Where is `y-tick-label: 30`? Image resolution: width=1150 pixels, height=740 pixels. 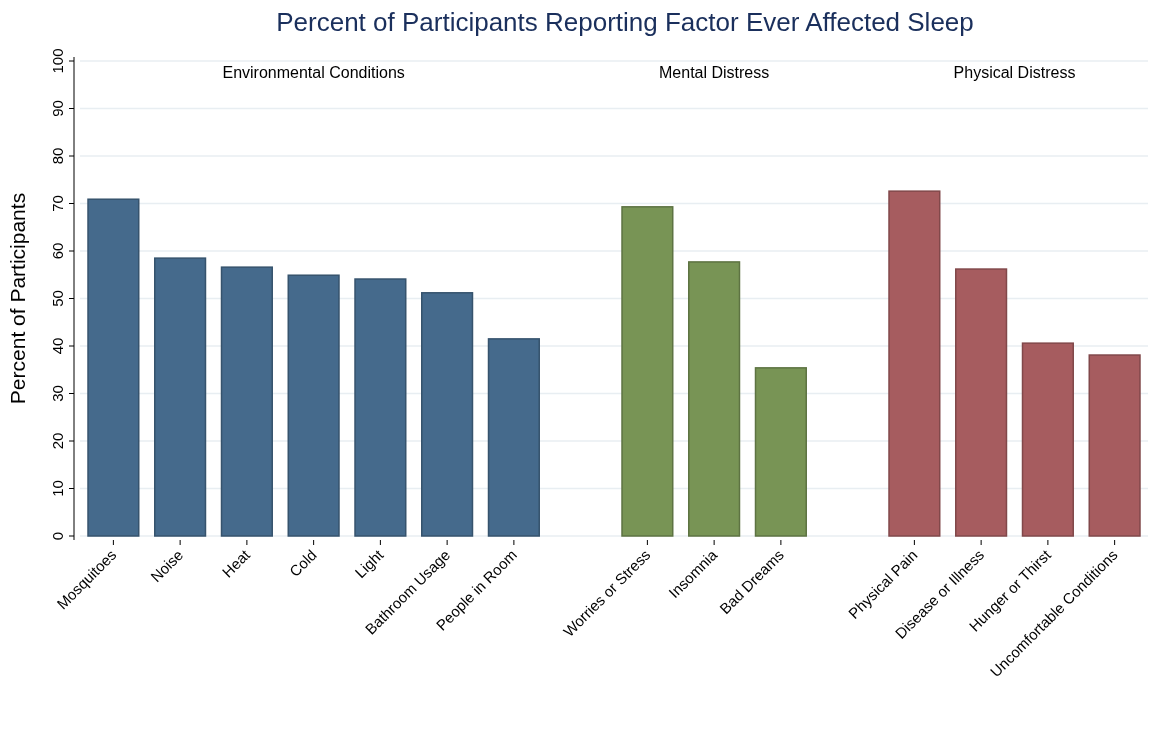 y-tick-label: 30 is located at coordinates (57, 393).